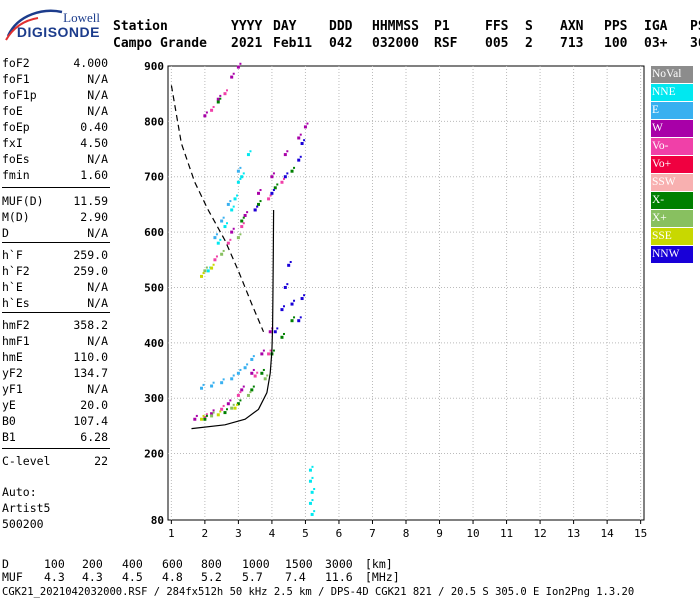  I want to click on param-key: C-level, so click(26, 461).